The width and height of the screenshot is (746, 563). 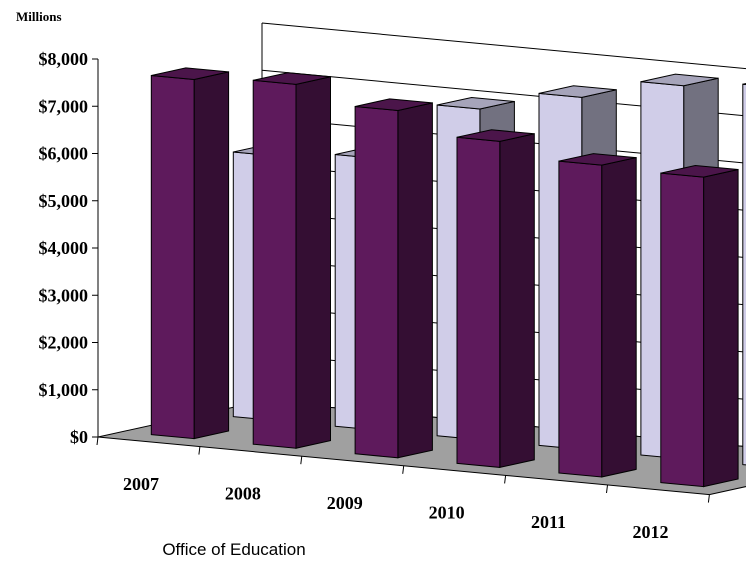 I want to click on y-tick-label: $1,000, so click(x=64, y=390).